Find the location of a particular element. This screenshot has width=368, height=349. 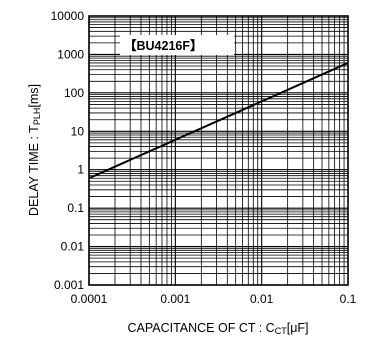

x-tick-label: 0.0001 is located at coordinates (89, 299).